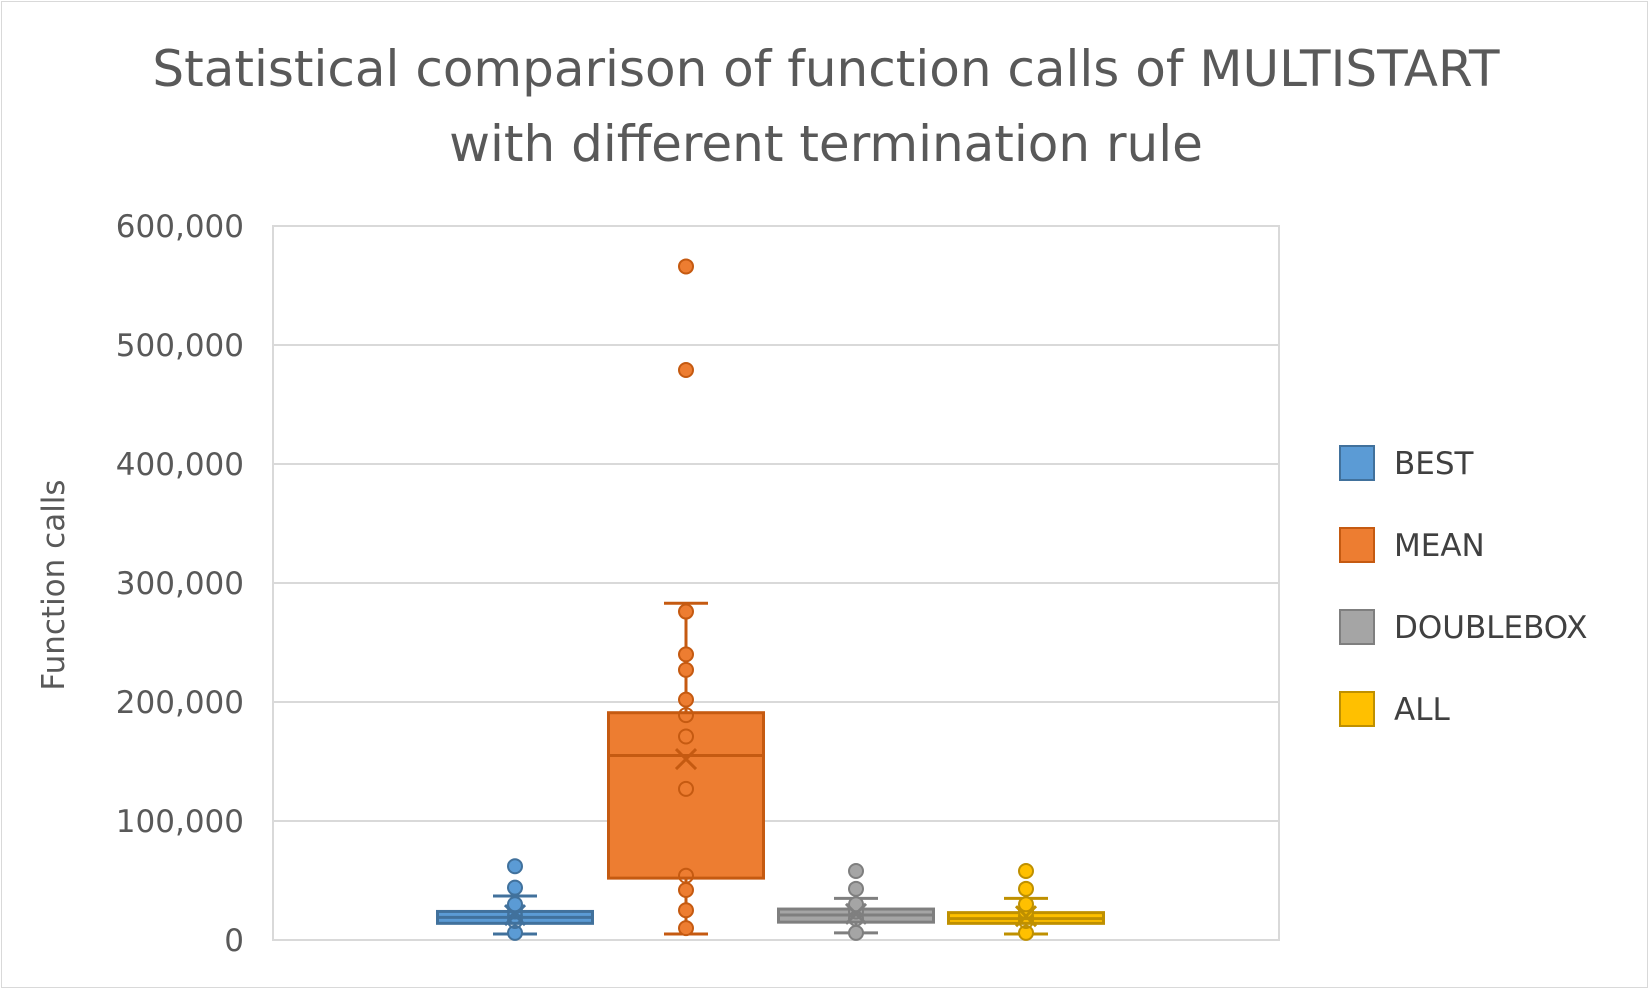 This screenshot has width=1651, height=991. What do you see at coordinates (1439, 546) in the screenshot?
I see `legend-label: MEAN` at bounding box center [1439, 546].